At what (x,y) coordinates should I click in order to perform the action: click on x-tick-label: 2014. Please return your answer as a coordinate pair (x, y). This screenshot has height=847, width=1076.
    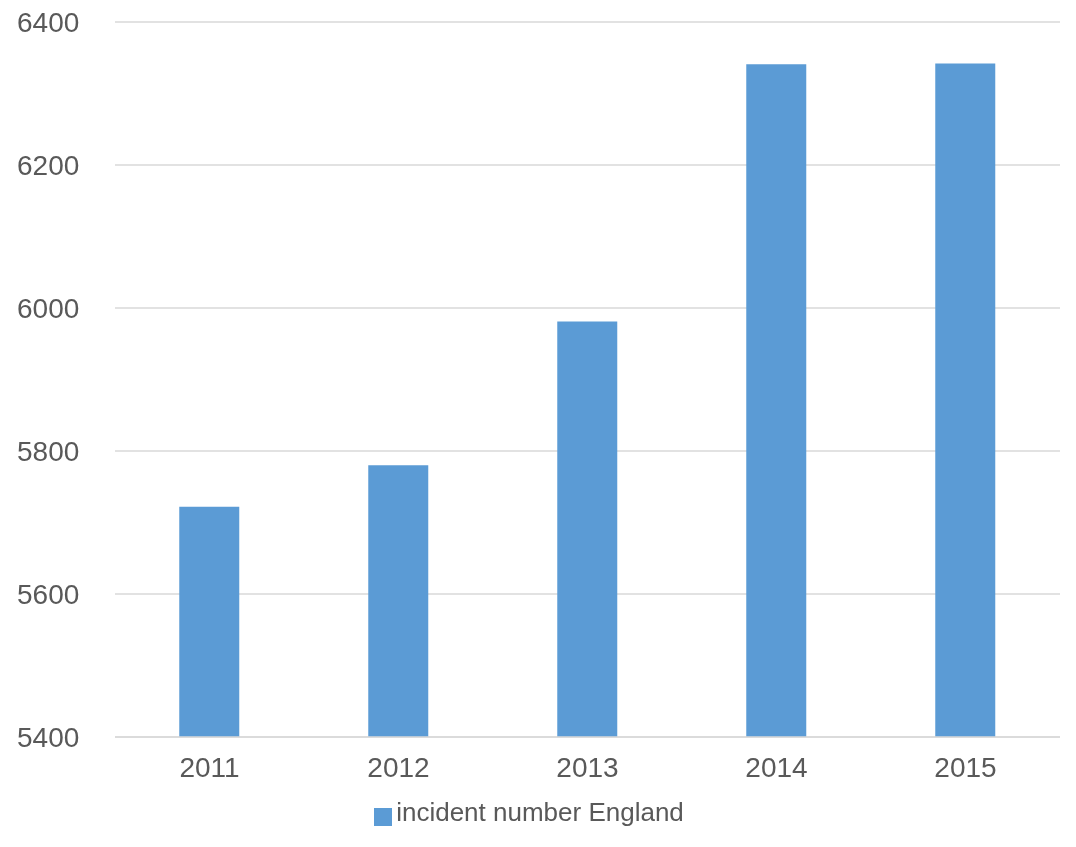
    Looking at the image, I should click on (776, 767).